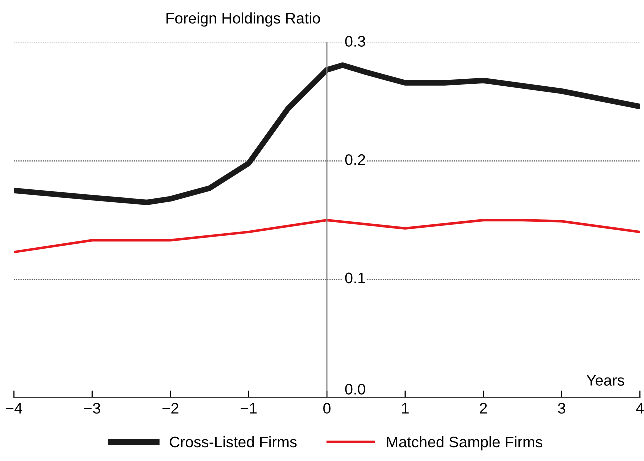 This screenshot has height=461, width=644. What do you see at coordinates (233, 442) in the screenshot?
I see `legend-label: Cross-Listed Firms` at bounding box center [233, 442].